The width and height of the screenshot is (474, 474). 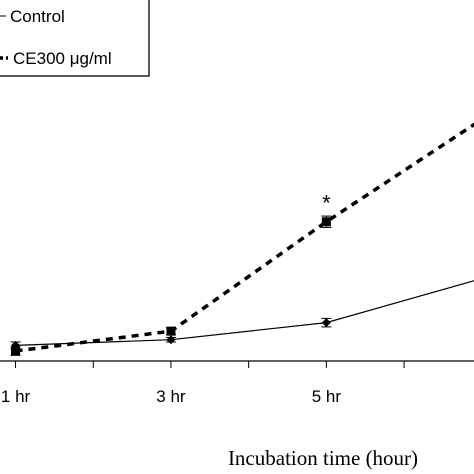 What do you see at coordinates (203, 383) in the screenshot?
I see `x-axis-ticks: 1 hr 3 hr 5 hr` at bounding box center [203, 383].